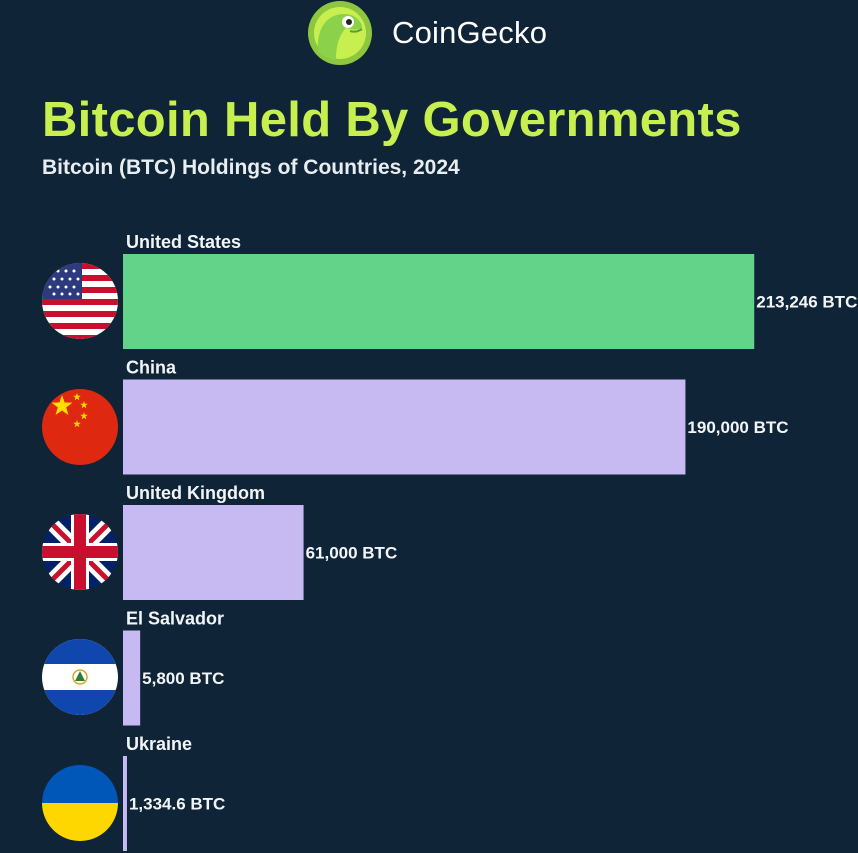 This screenshot has width=858, height=853. I want to click on coingecko-logo-icon, so click(340, 33).